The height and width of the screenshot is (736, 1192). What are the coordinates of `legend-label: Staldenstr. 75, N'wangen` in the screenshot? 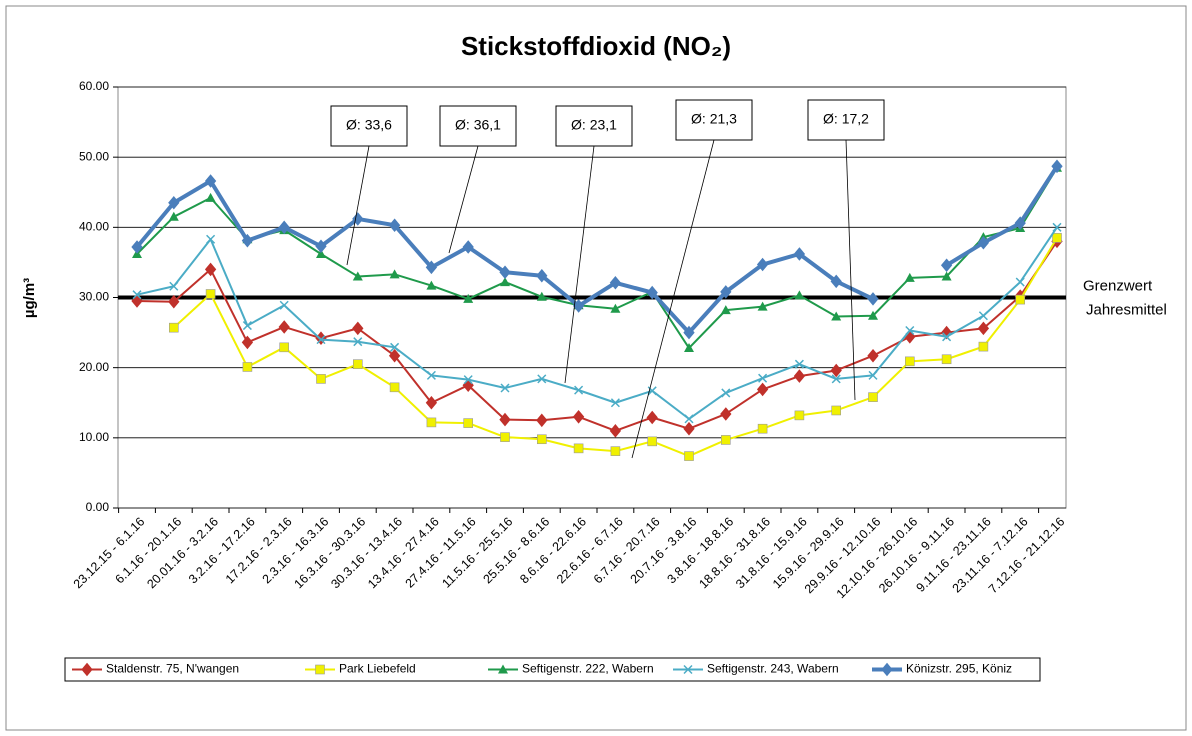 It's located at (172, 669).